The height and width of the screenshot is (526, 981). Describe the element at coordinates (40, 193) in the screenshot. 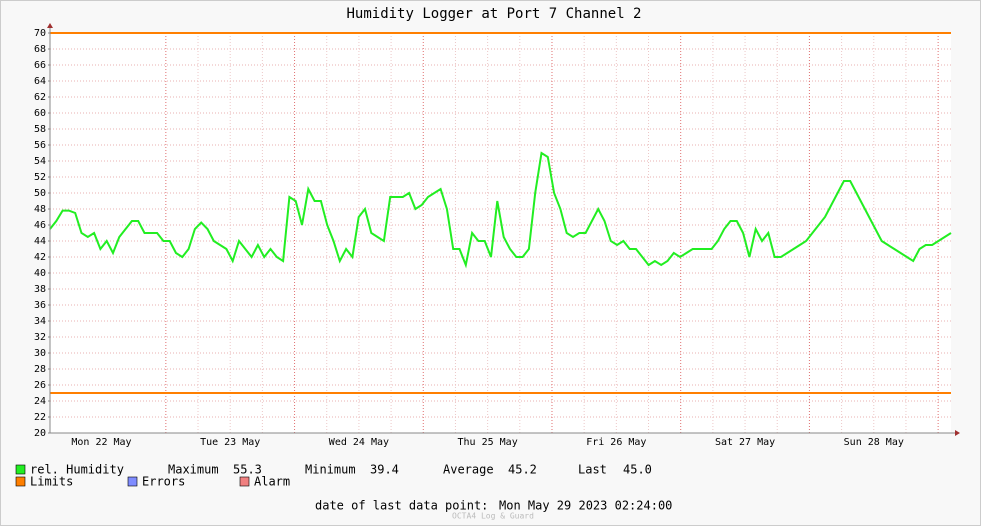

I see `y-tick-label: 50` at that location.